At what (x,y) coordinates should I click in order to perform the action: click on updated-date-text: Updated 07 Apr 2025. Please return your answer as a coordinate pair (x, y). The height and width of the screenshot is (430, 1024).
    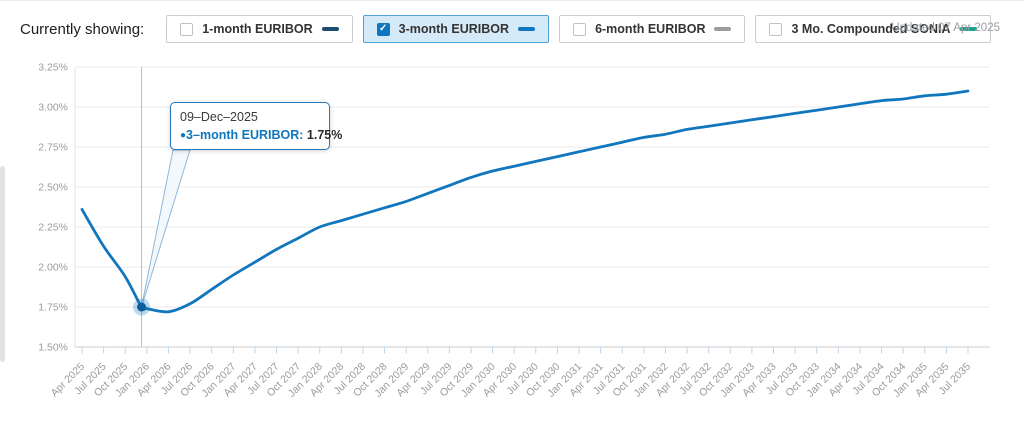
    Looking at the image, I should click on (945, 28).